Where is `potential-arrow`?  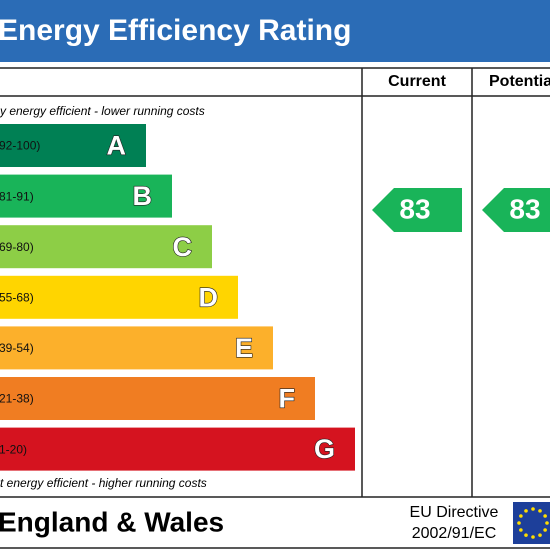 potential-arrow is located at coordinates (516, 210).